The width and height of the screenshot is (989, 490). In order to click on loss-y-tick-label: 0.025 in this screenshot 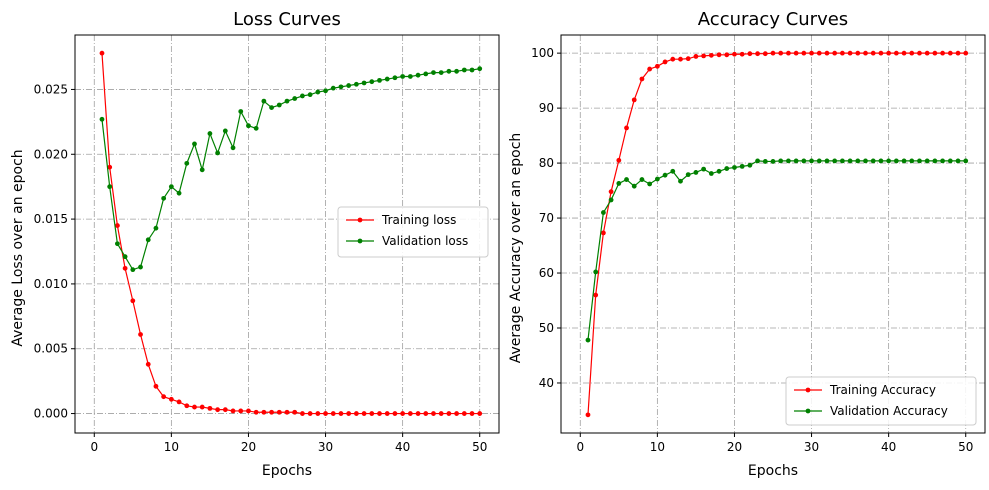, I will do `click(51, 89)`.